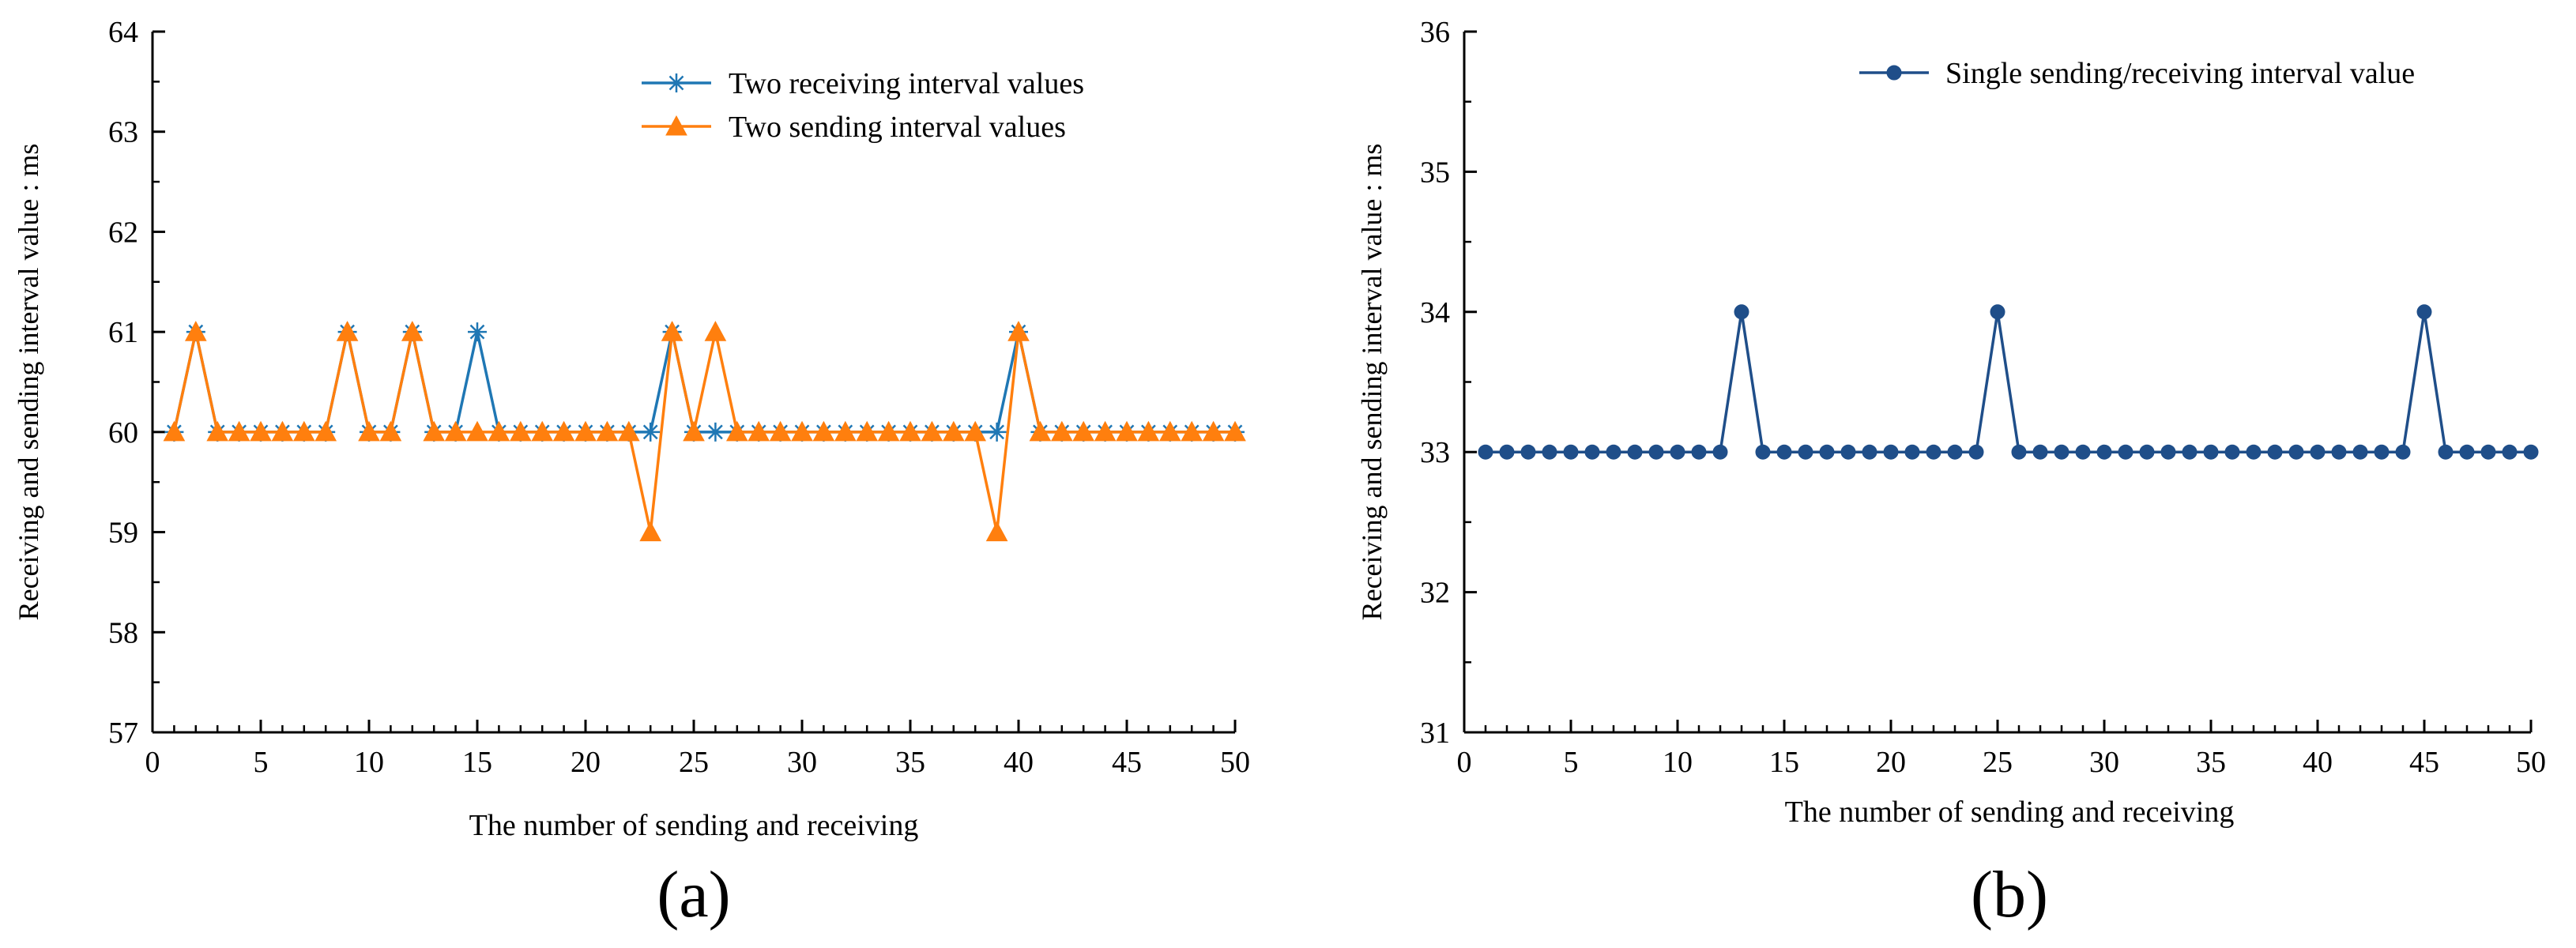 The image size is (2576, 948). Describe the element at coordinates (1127, 763) in the screenshot. I see `x-tick-label: 45` at that location.